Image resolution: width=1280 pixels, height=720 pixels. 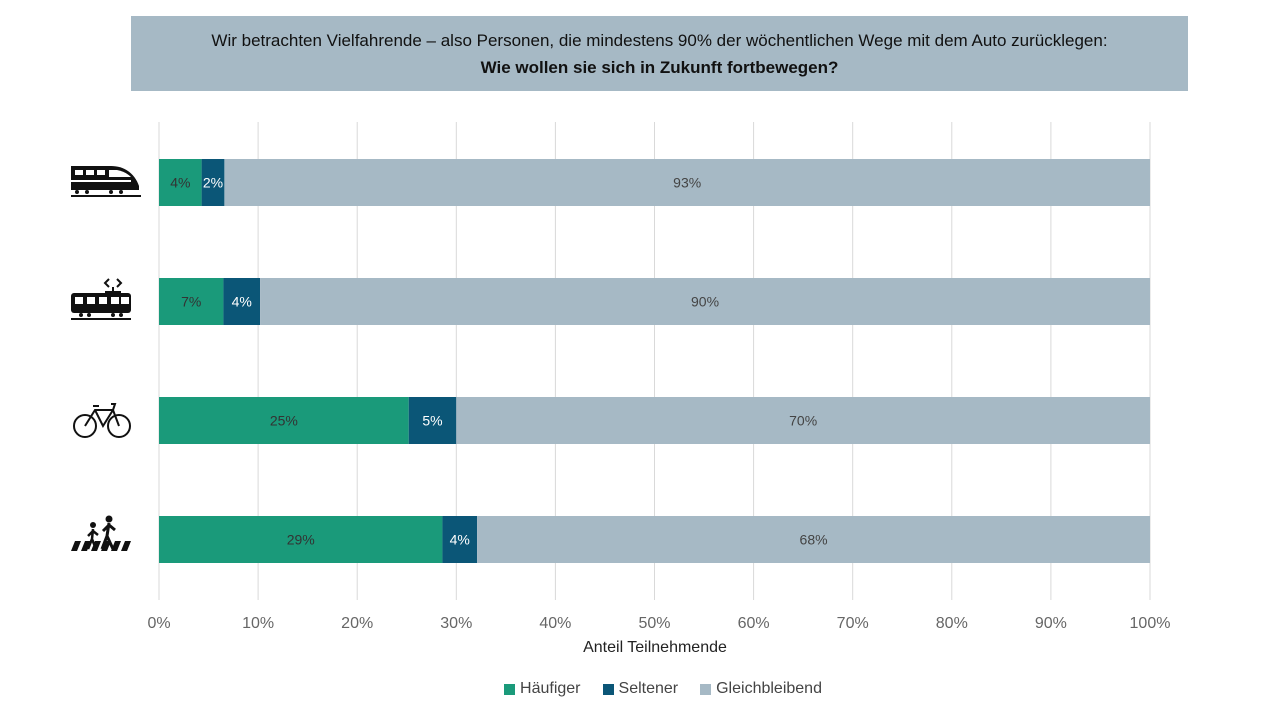 I want to click on data-label: 90%, so click(x=705, y=302).